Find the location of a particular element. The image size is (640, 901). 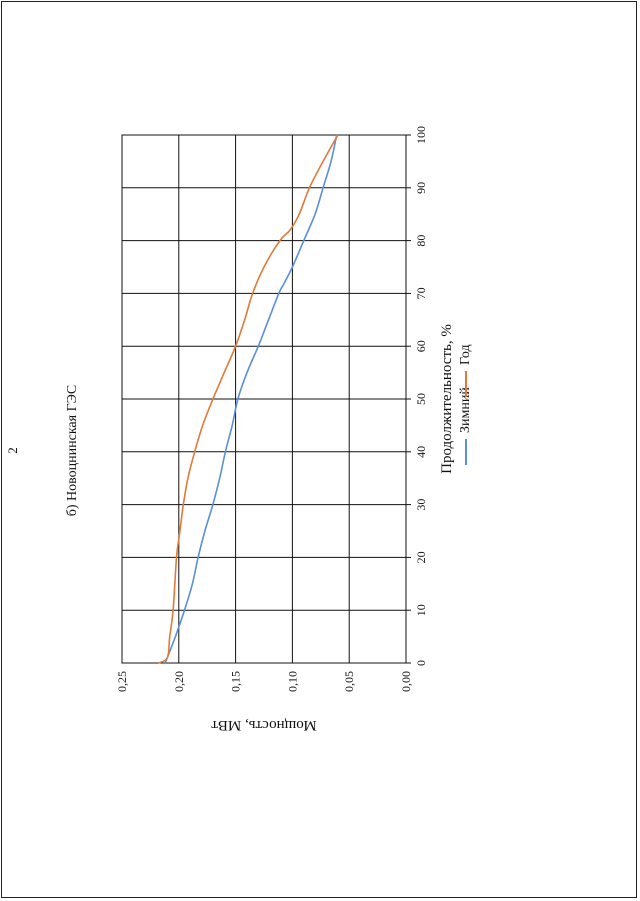

x-tick-label: 0 is located at coordinates (421, 663).